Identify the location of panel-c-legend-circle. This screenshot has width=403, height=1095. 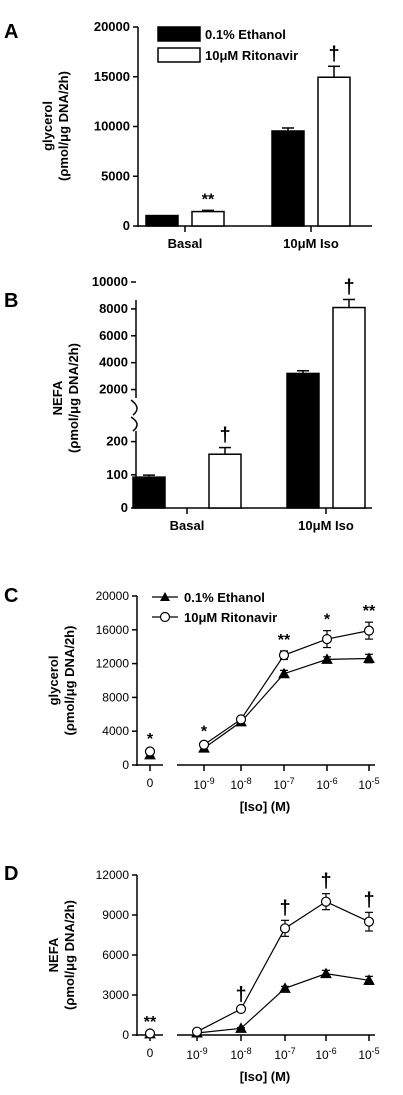
(165, 617).